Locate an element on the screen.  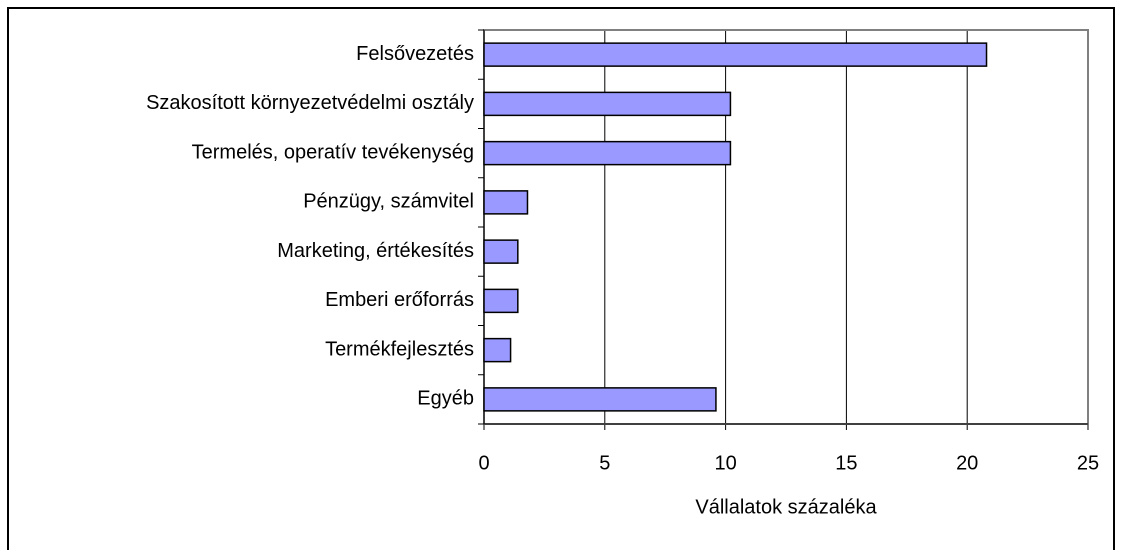
x-tick-label: 15 is located at coordinates (846, 463).